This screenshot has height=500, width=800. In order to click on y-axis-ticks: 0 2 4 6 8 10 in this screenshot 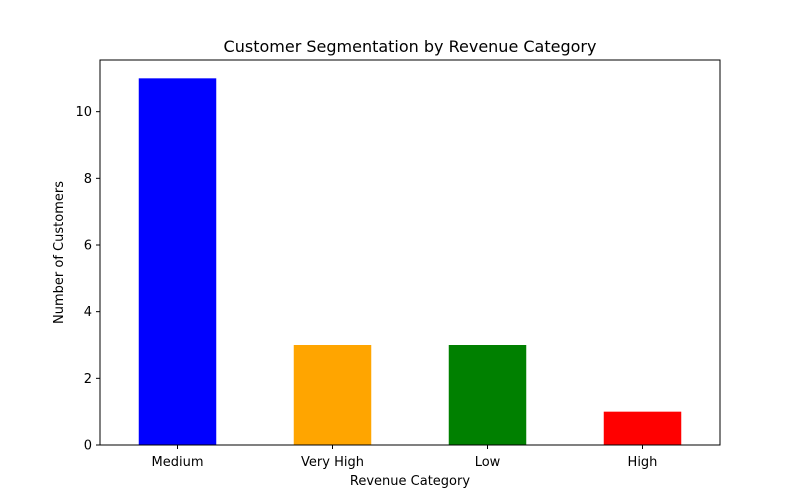, I will do `click(87, 279)`.